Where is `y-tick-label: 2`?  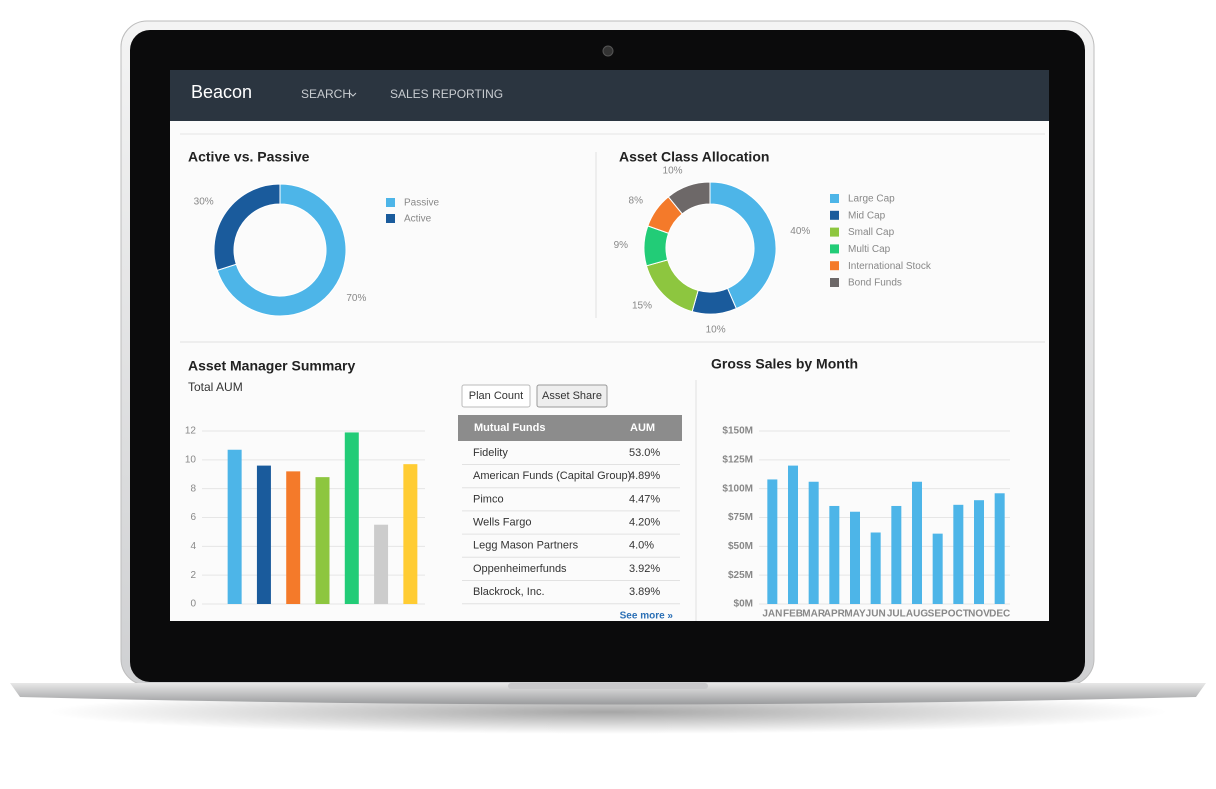 y-tick-label: 2 is located at coordinates (193, 575).